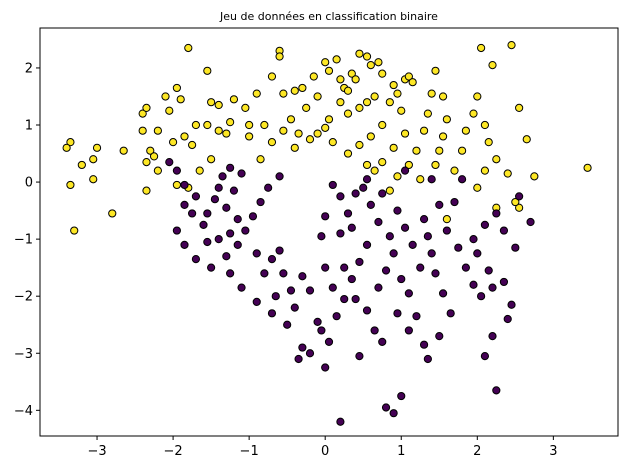 Image resolution: width=630 pixels, height=470 pixels. I want to click on y-tick-label: 1, so click(29, 126).